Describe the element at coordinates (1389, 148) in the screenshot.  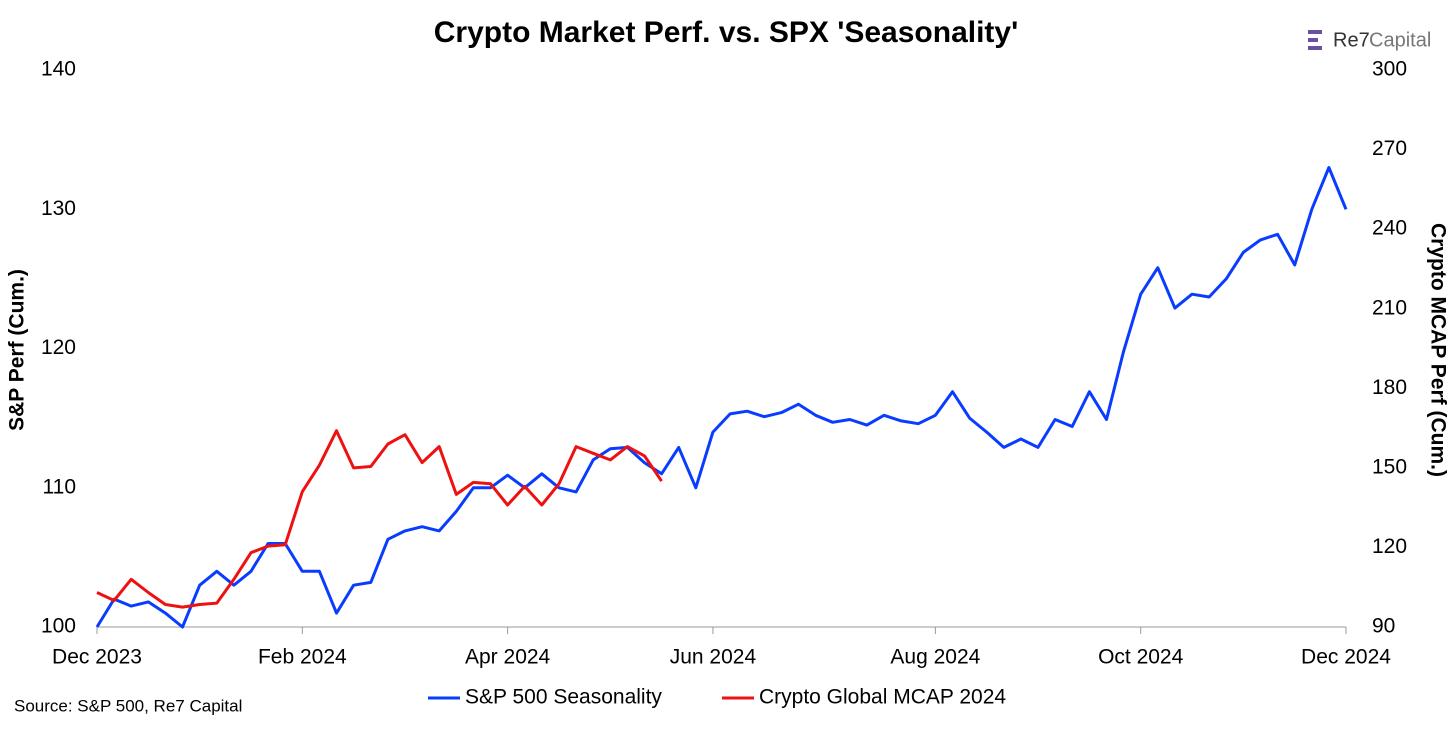
I see `y2-tick-label: 270` at that location.